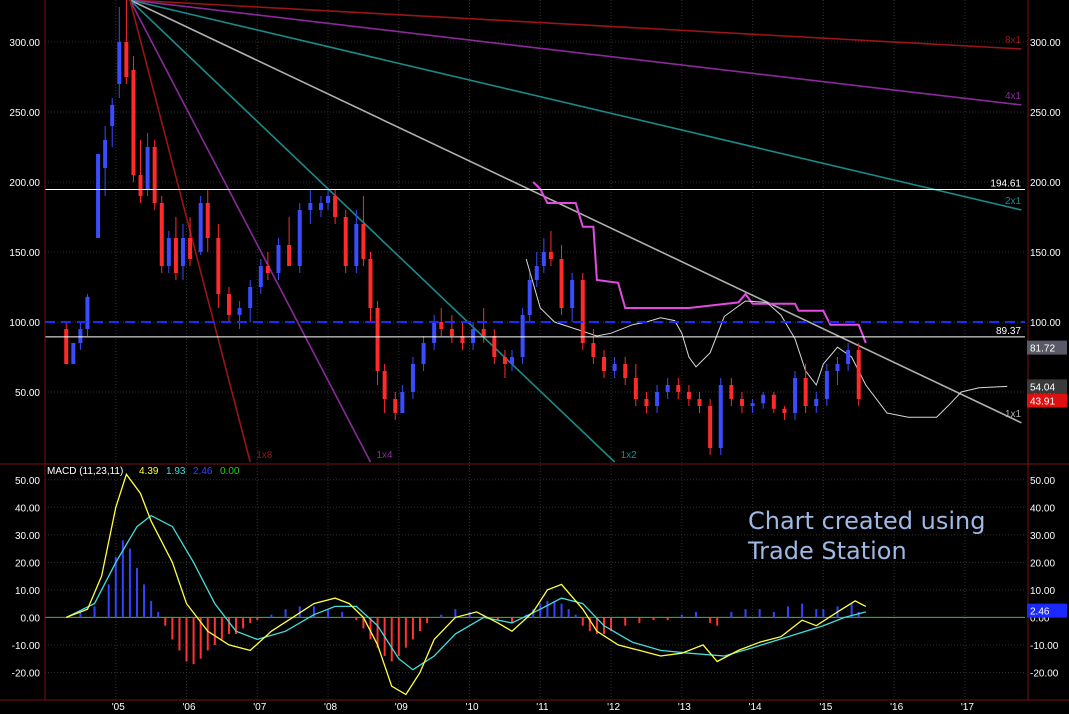 Image resolution: width=1069 pixels, height=714 pixels. I want to click on macd-y-tick-left: -10.00, so click(26, 646).